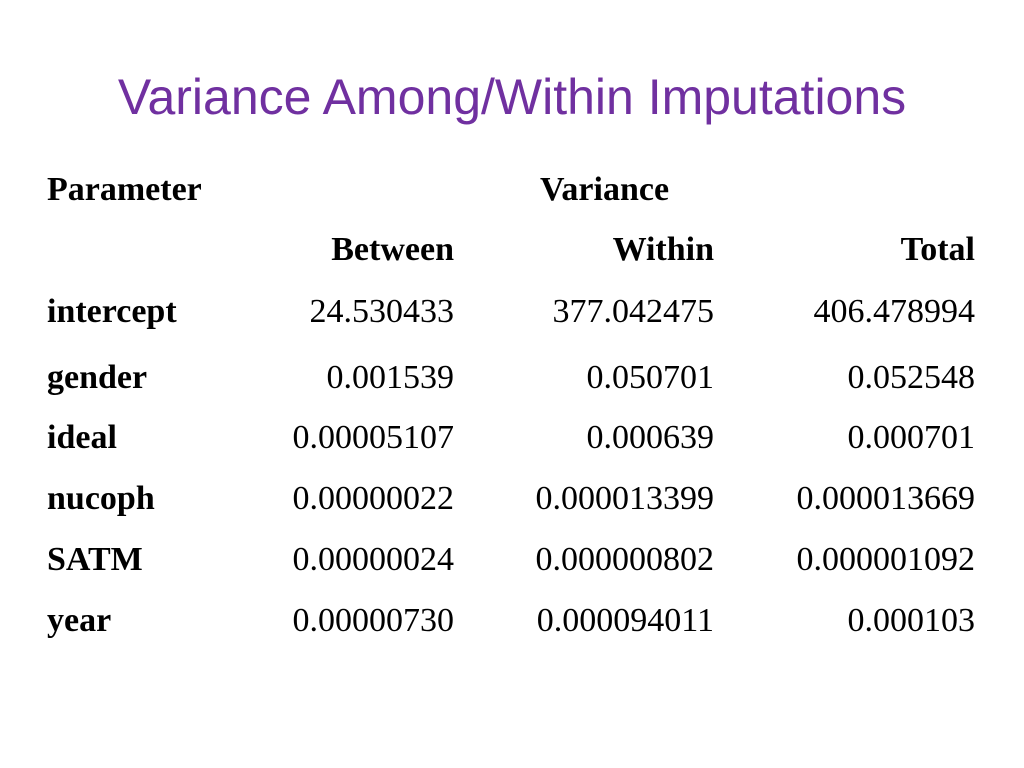  What do you see at coordinates (937, 249) in the screenshot?
I see `column-header-total: Total` at bounding box center [937, 249].